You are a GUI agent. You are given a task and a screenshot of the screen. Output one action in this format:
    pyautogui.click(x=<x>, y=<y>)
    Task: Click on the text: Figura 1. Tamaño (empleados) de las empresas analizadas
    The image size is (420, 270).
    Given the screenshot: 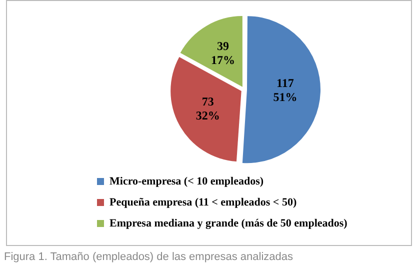 What is the action you would take?
    pyautogui.click(x=149, y=257)
    